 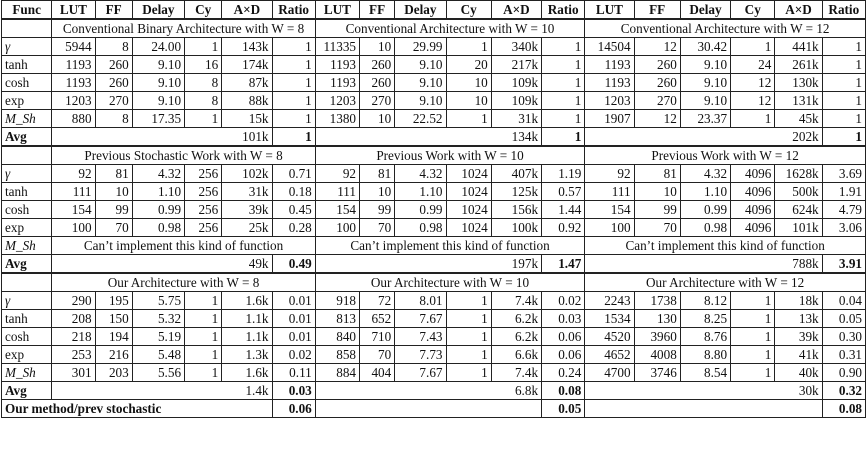 What do you see at coordinates (798, 300) in the screenshot?
I see `table-cell: 18k` at bounding box center [798, 300].